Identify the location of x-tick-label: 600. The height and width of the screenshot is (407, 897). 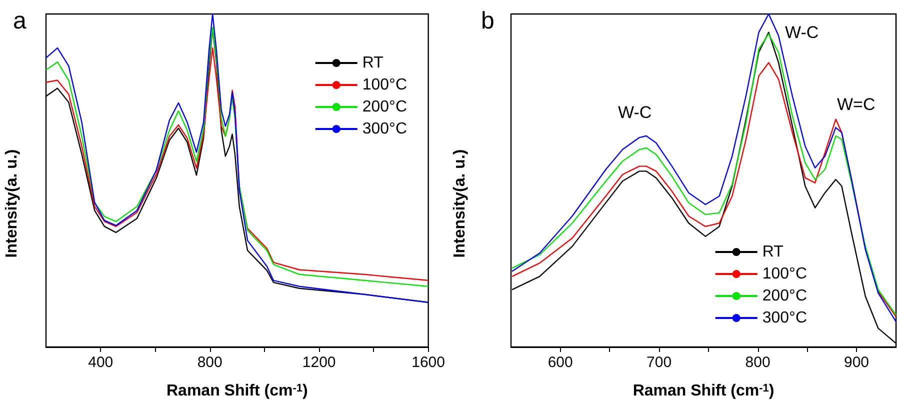
(560, 362).